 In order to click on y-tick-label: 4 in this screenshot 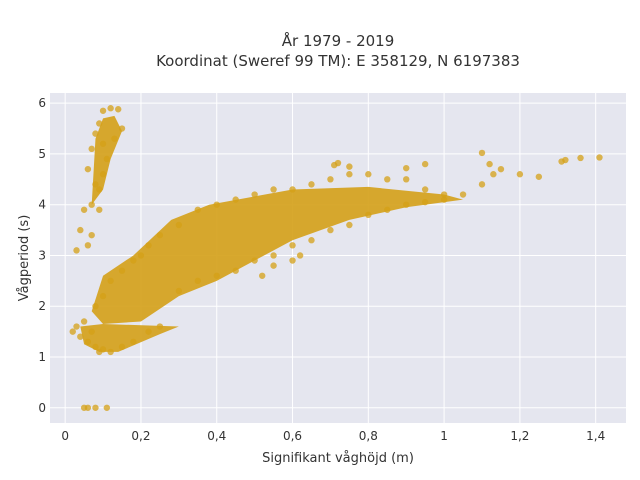, I will do `click(42, 205)`.